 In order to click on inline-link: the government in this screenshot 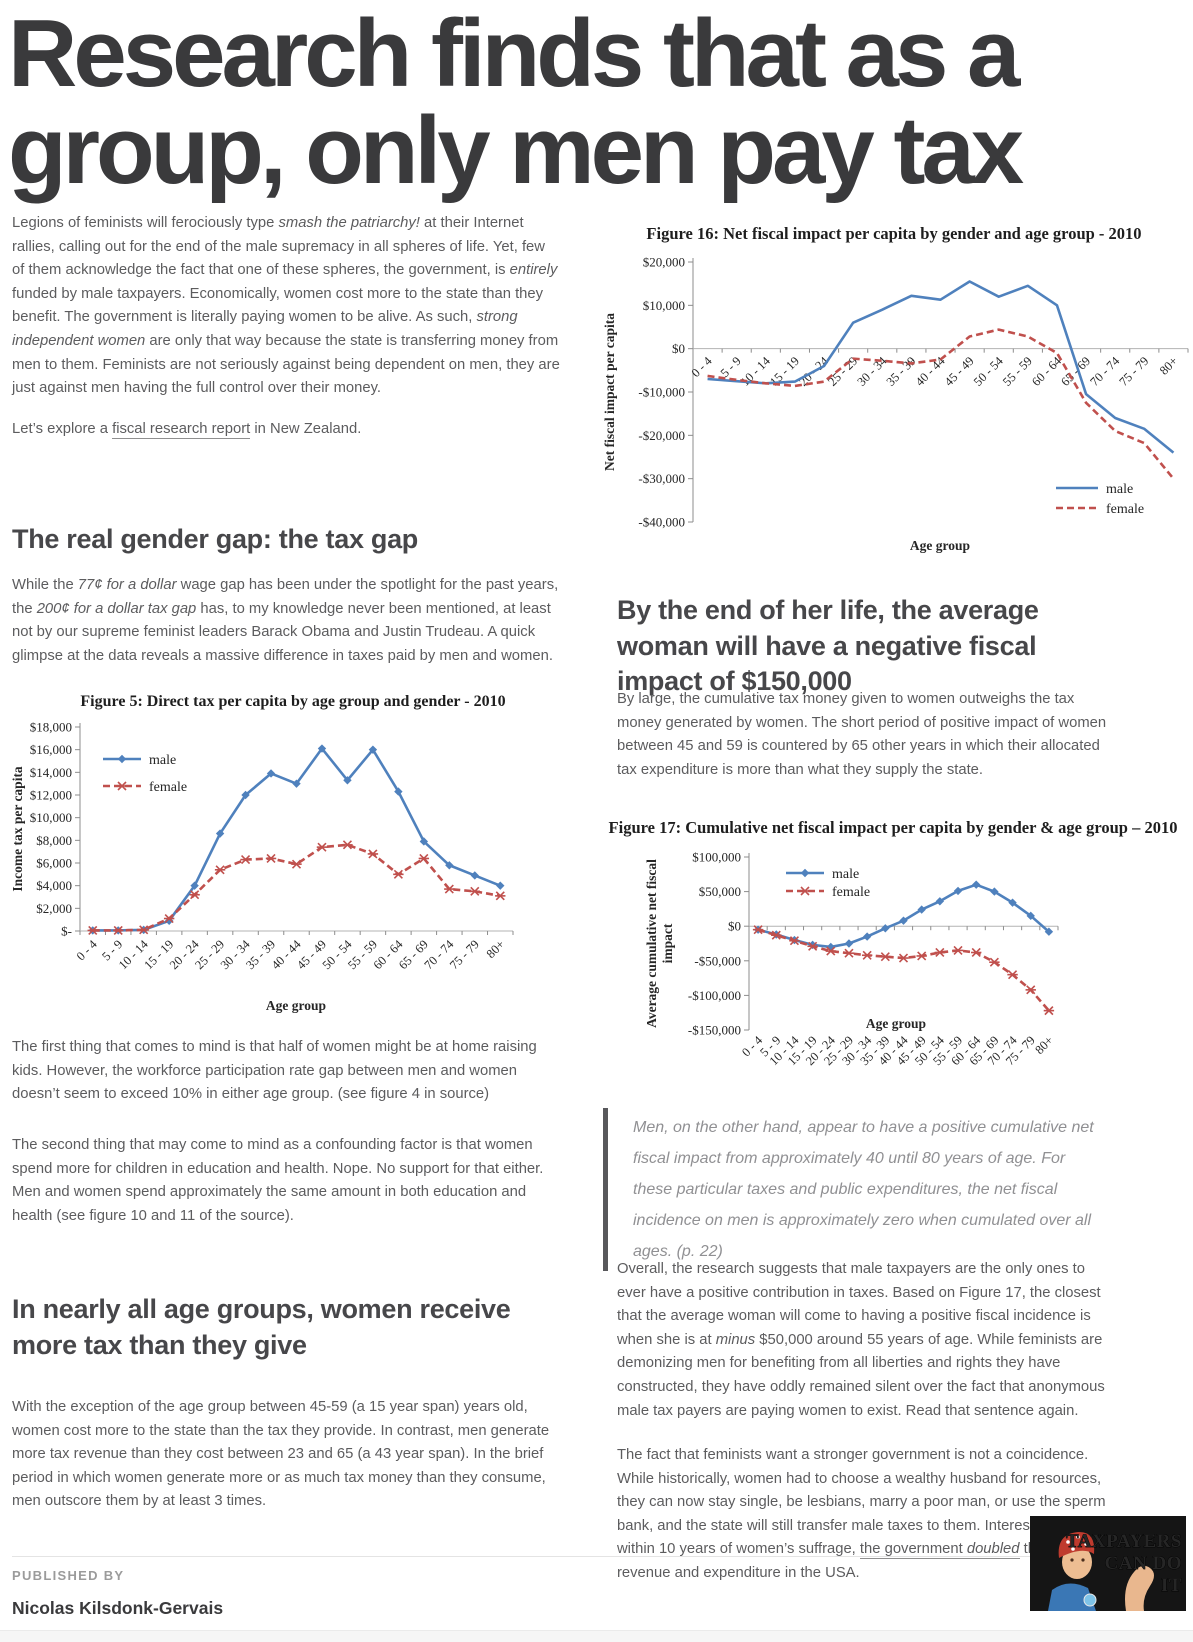, I will do `click(913, 1550)`.